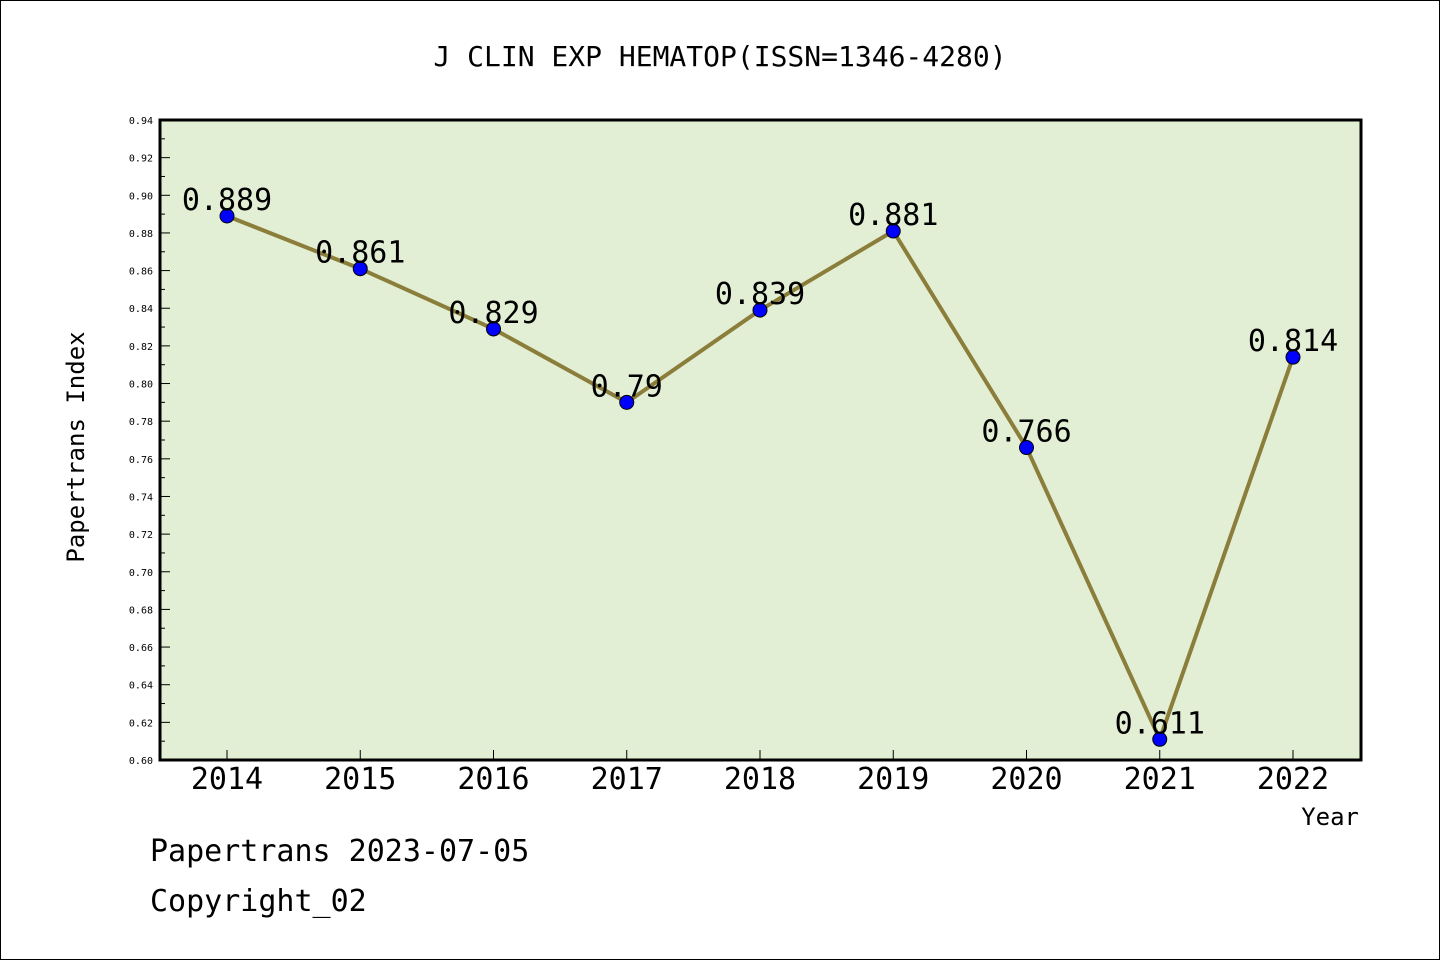 The height and width of the screenshot is (960, 1440). I want to click on data-label: 0.889, so click(227, 200).